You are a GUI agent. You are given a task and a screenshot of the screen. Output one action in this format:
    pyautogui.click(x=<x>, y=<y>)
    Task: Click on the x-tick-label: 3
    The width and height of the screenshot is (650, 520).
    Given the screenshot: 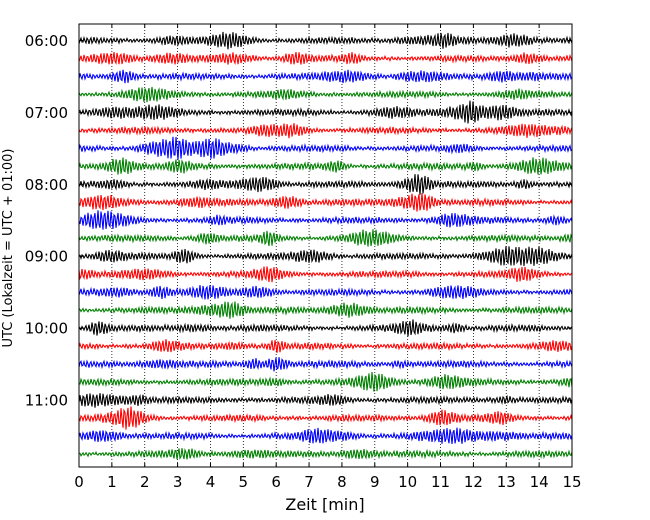 What is the action you would take?
    pyautogui.click(x=178, y=482)
    